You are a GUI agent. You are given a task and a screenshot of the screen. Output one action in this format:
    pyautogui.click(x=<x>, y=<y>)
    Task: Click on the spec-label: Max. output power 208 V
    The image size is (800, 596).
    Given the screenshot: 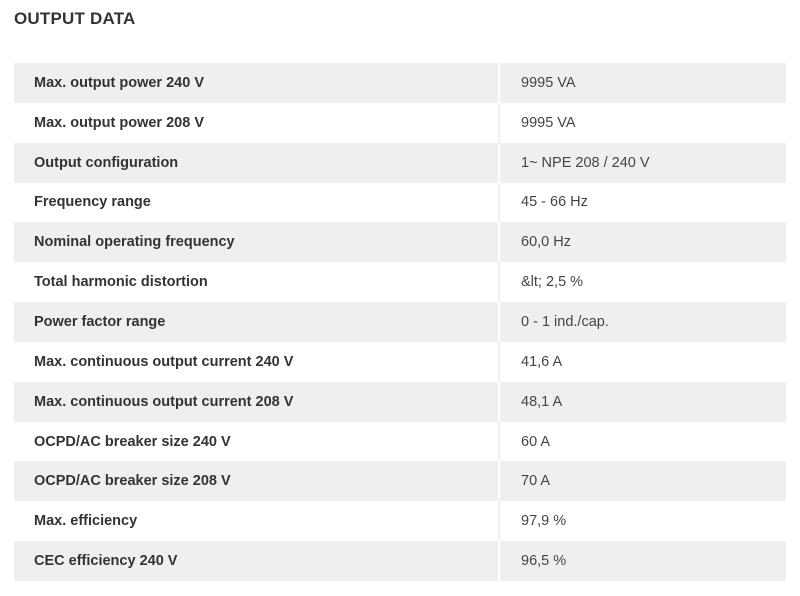 What is the action you would take?
    pyautogui.click(x=257, y=122)
    